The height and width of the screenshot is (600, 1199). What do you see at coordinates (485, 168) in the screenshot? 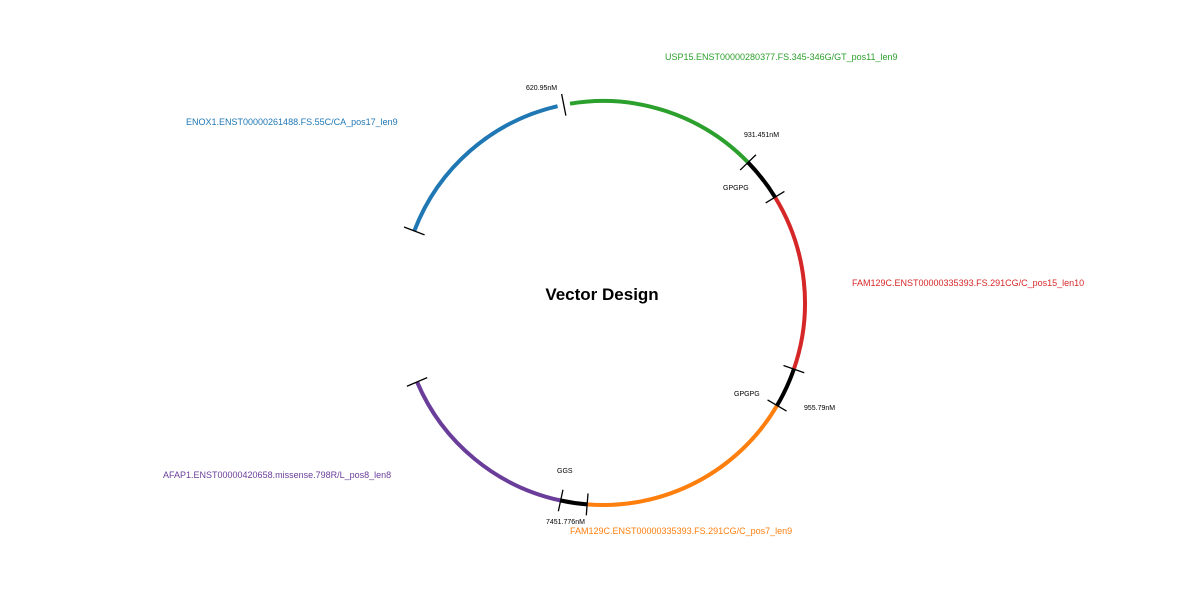
I see `segment-arc-enox1` at bounding box center [485, 168].